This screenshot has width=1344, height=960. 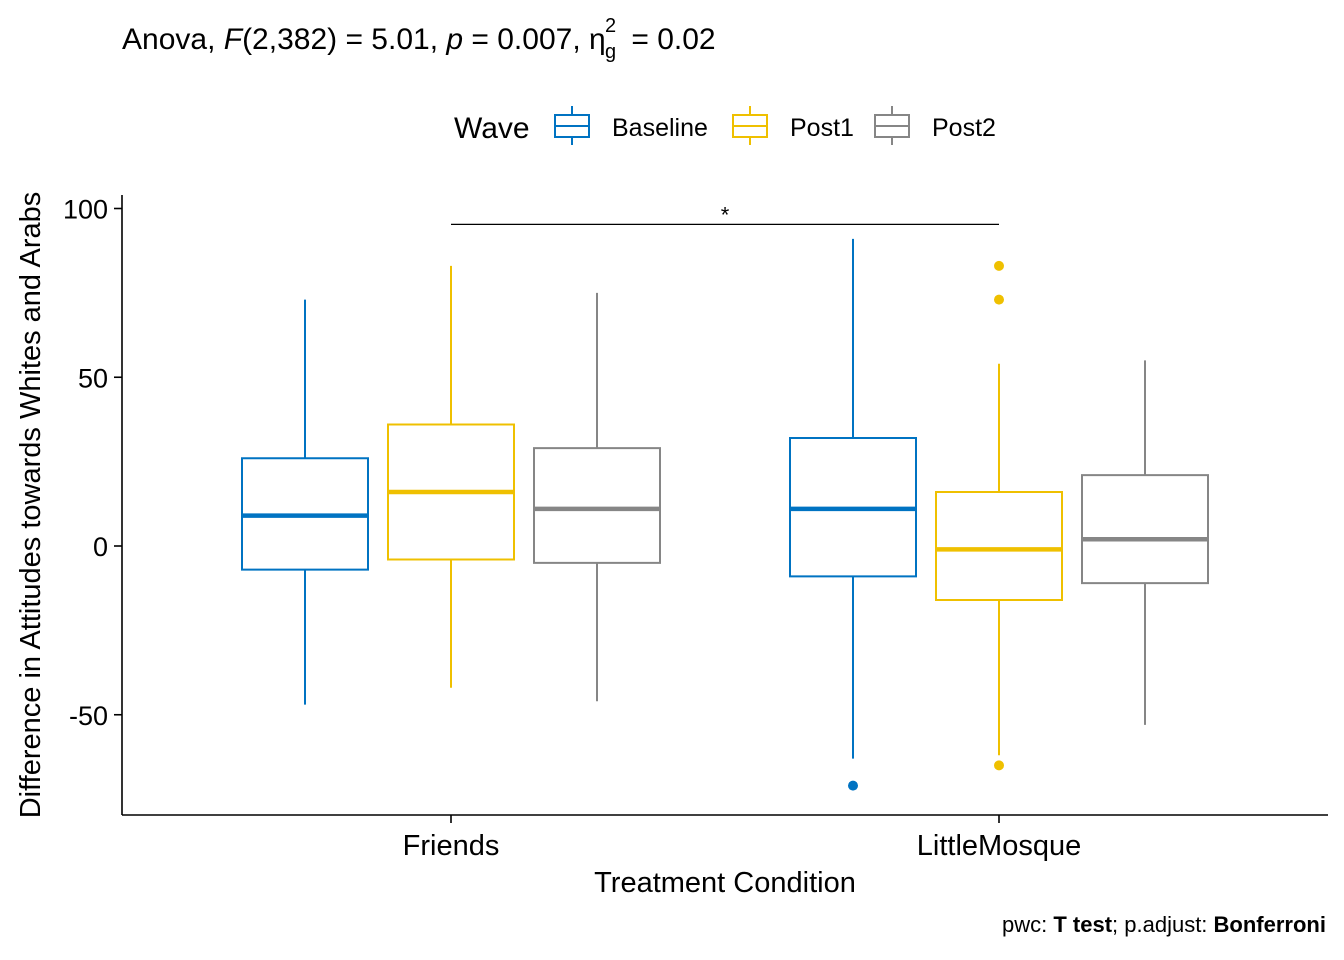 I want to click on caption-adjust-method: Bonferroni, so click(x=1269, y=924).